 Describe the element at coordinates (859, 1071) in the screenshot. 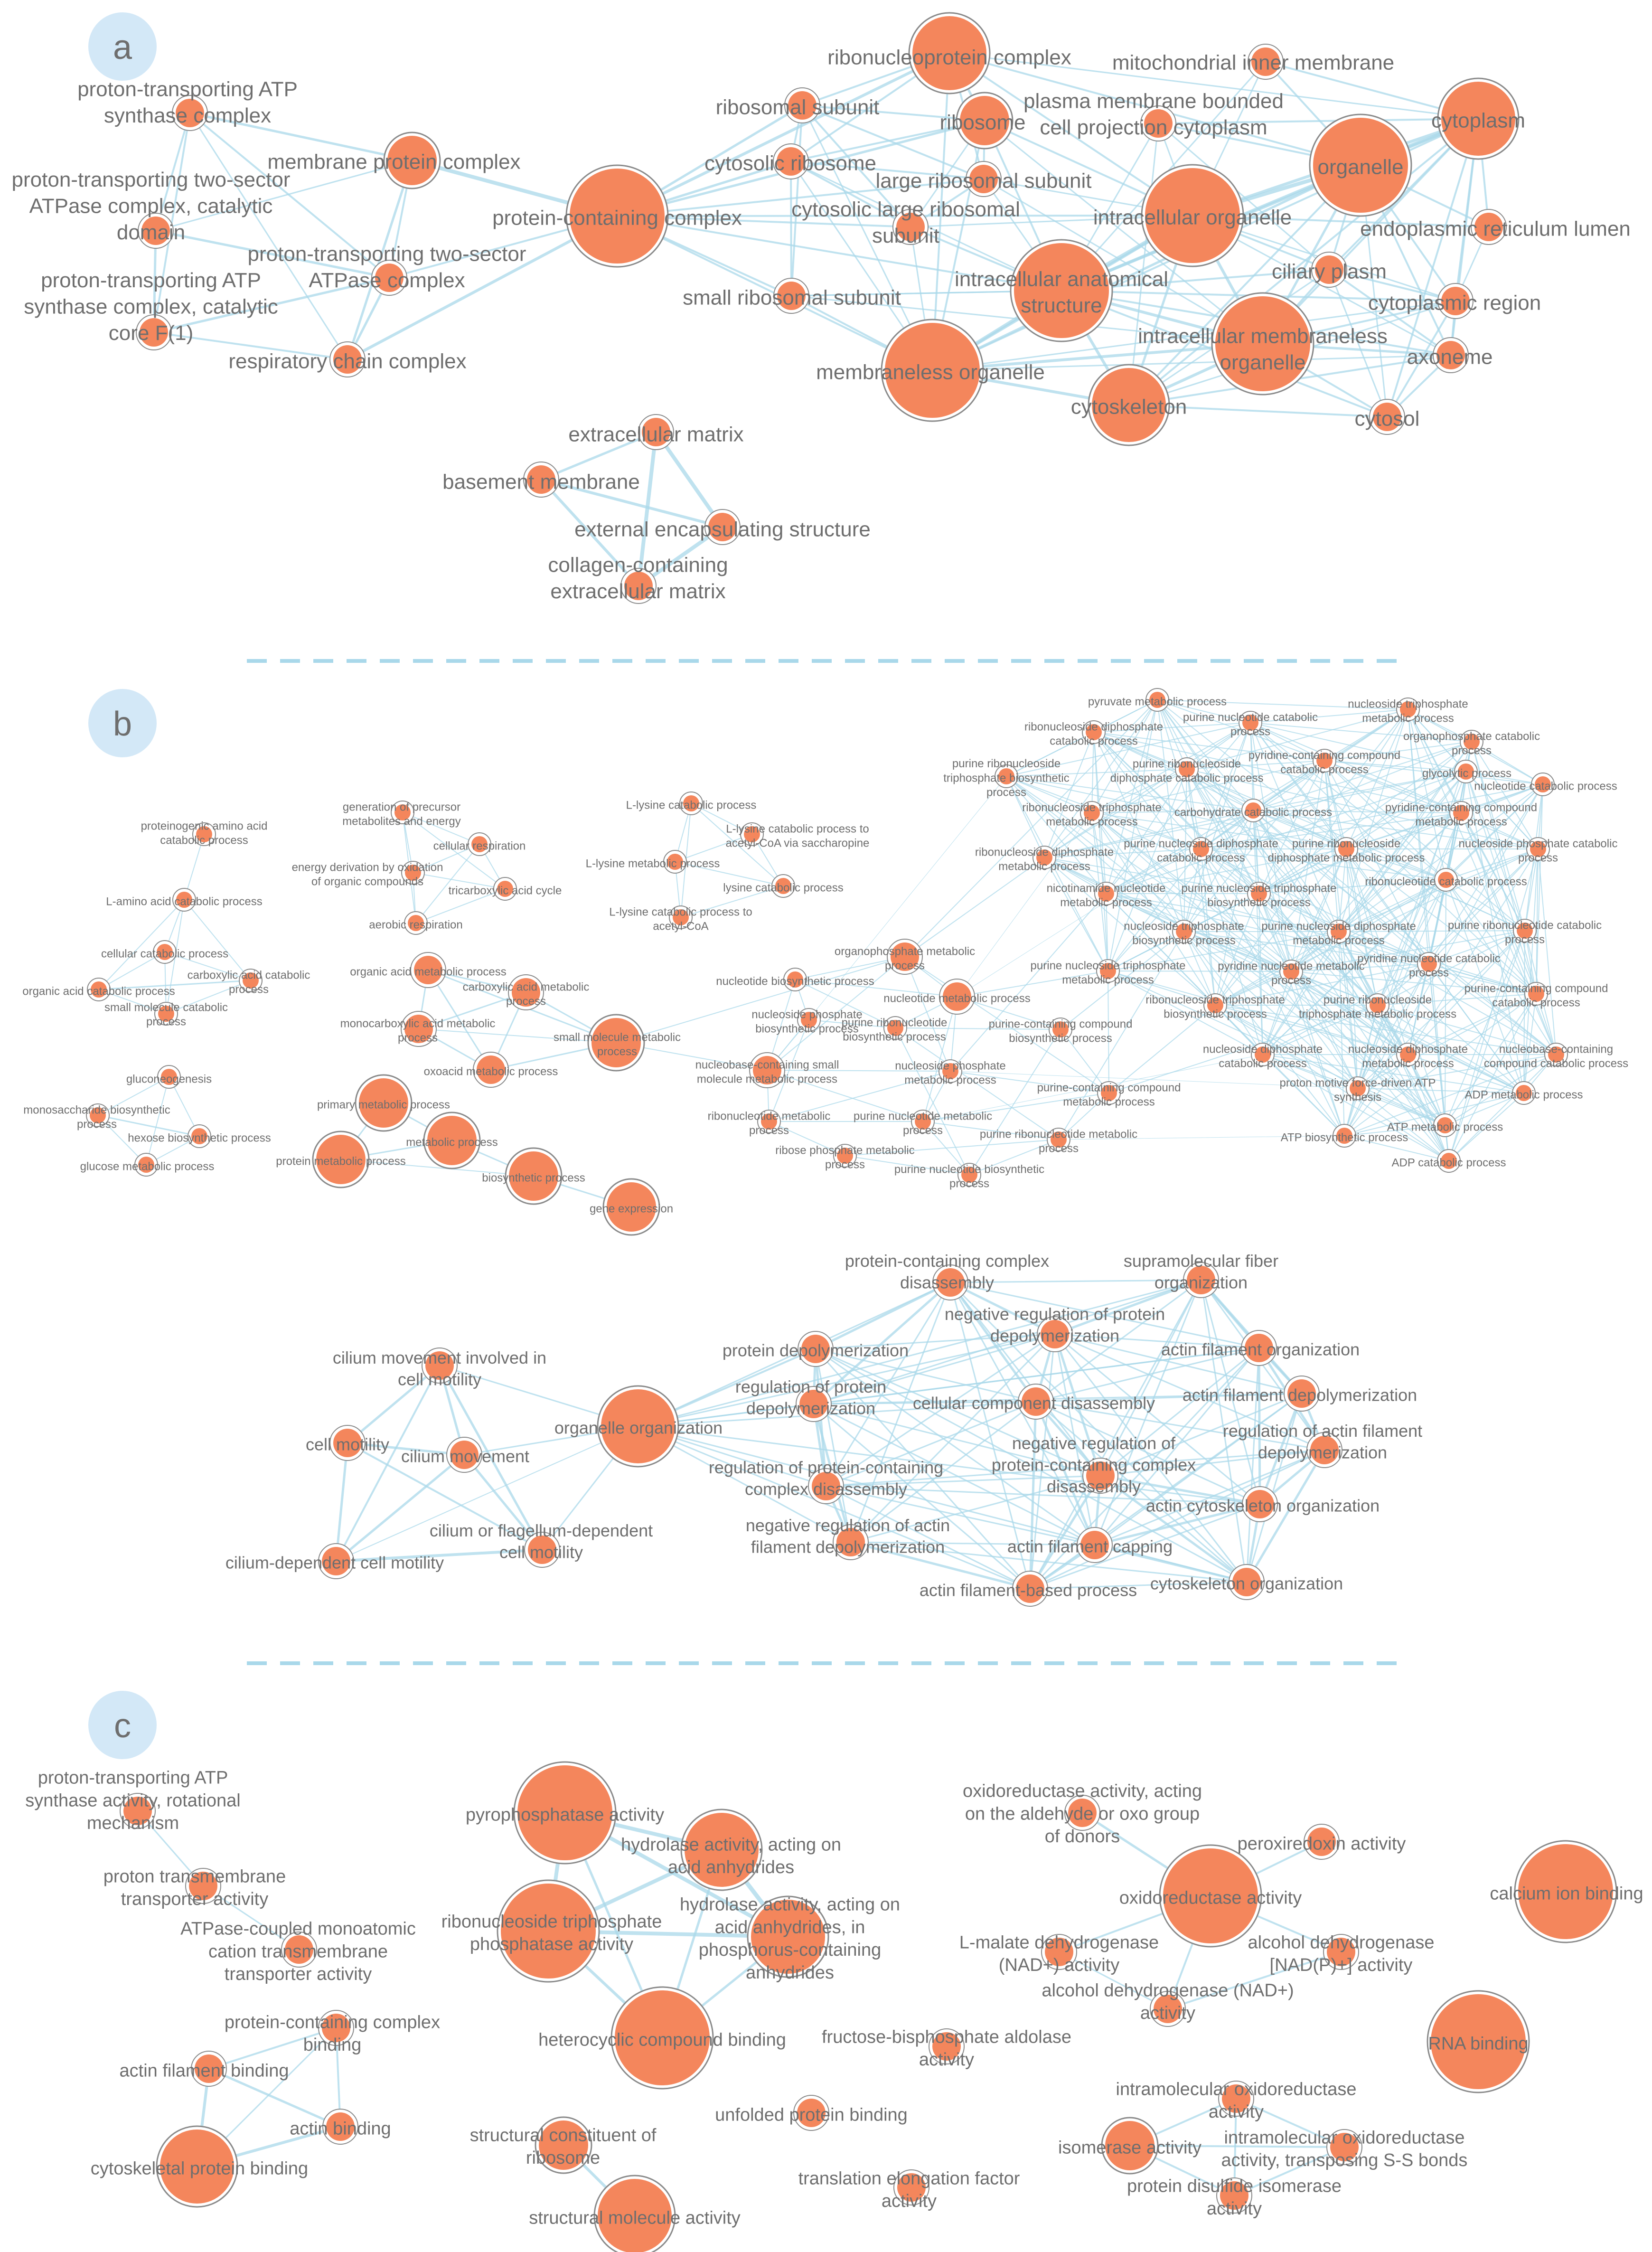

I see `edge-ncsm-npmp` at that location.